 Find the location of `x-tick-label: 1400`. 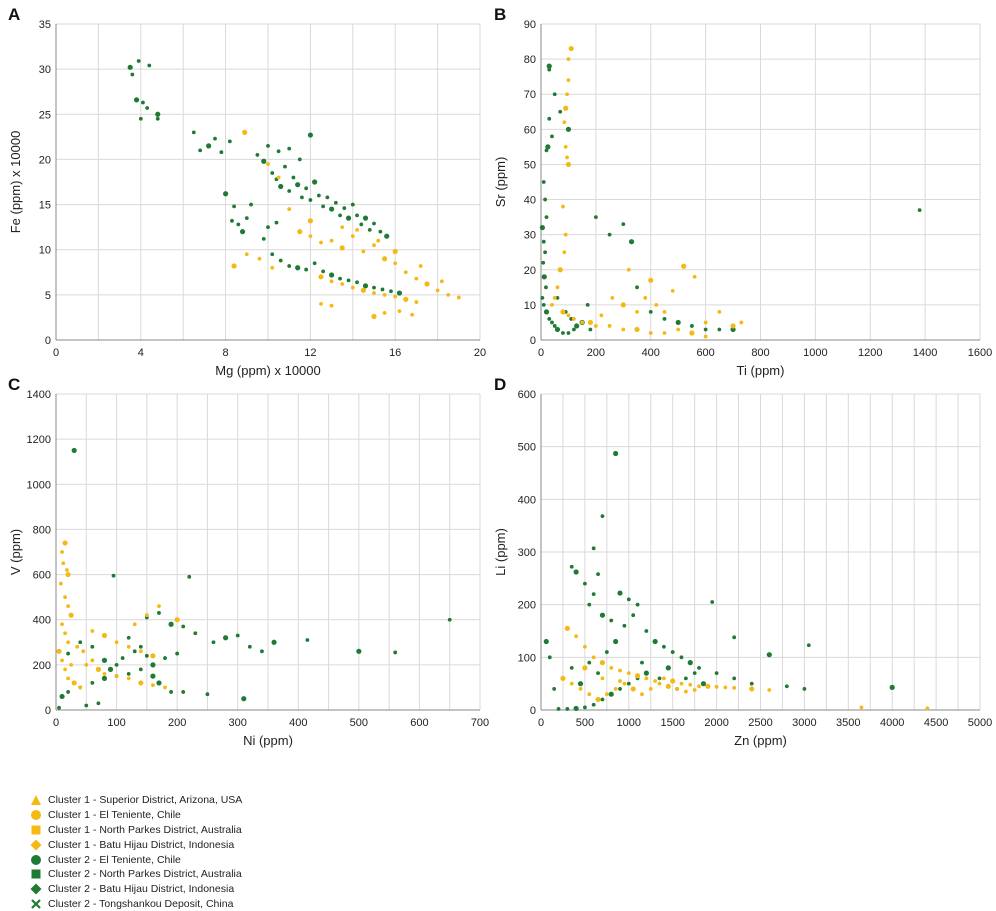

x-tick-label: 1400 is located at coordinates (925, 353).